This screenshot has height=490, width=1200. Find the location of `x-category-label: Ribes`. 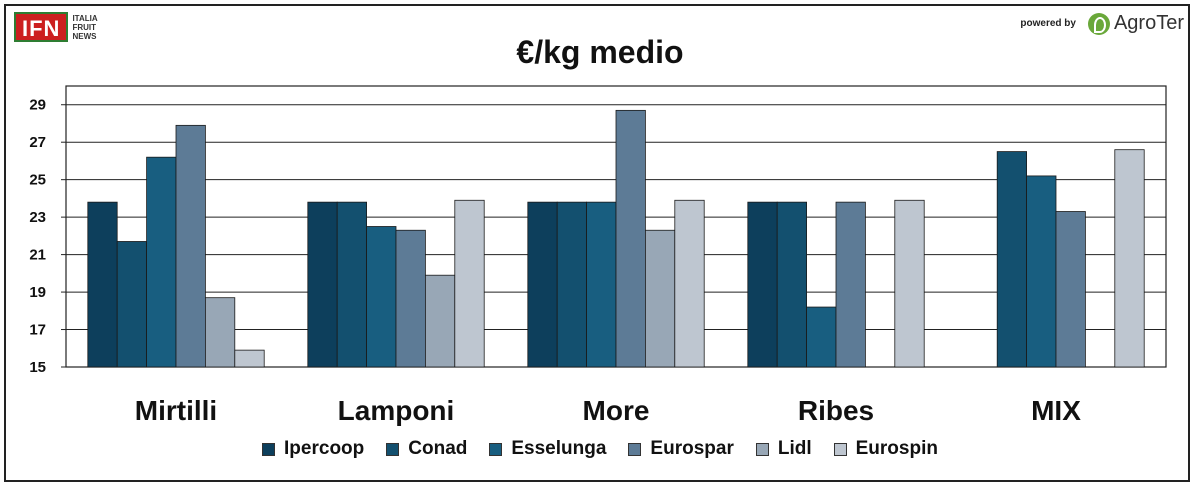

x-category-label: Ribes is located at coordinates (836, 410).